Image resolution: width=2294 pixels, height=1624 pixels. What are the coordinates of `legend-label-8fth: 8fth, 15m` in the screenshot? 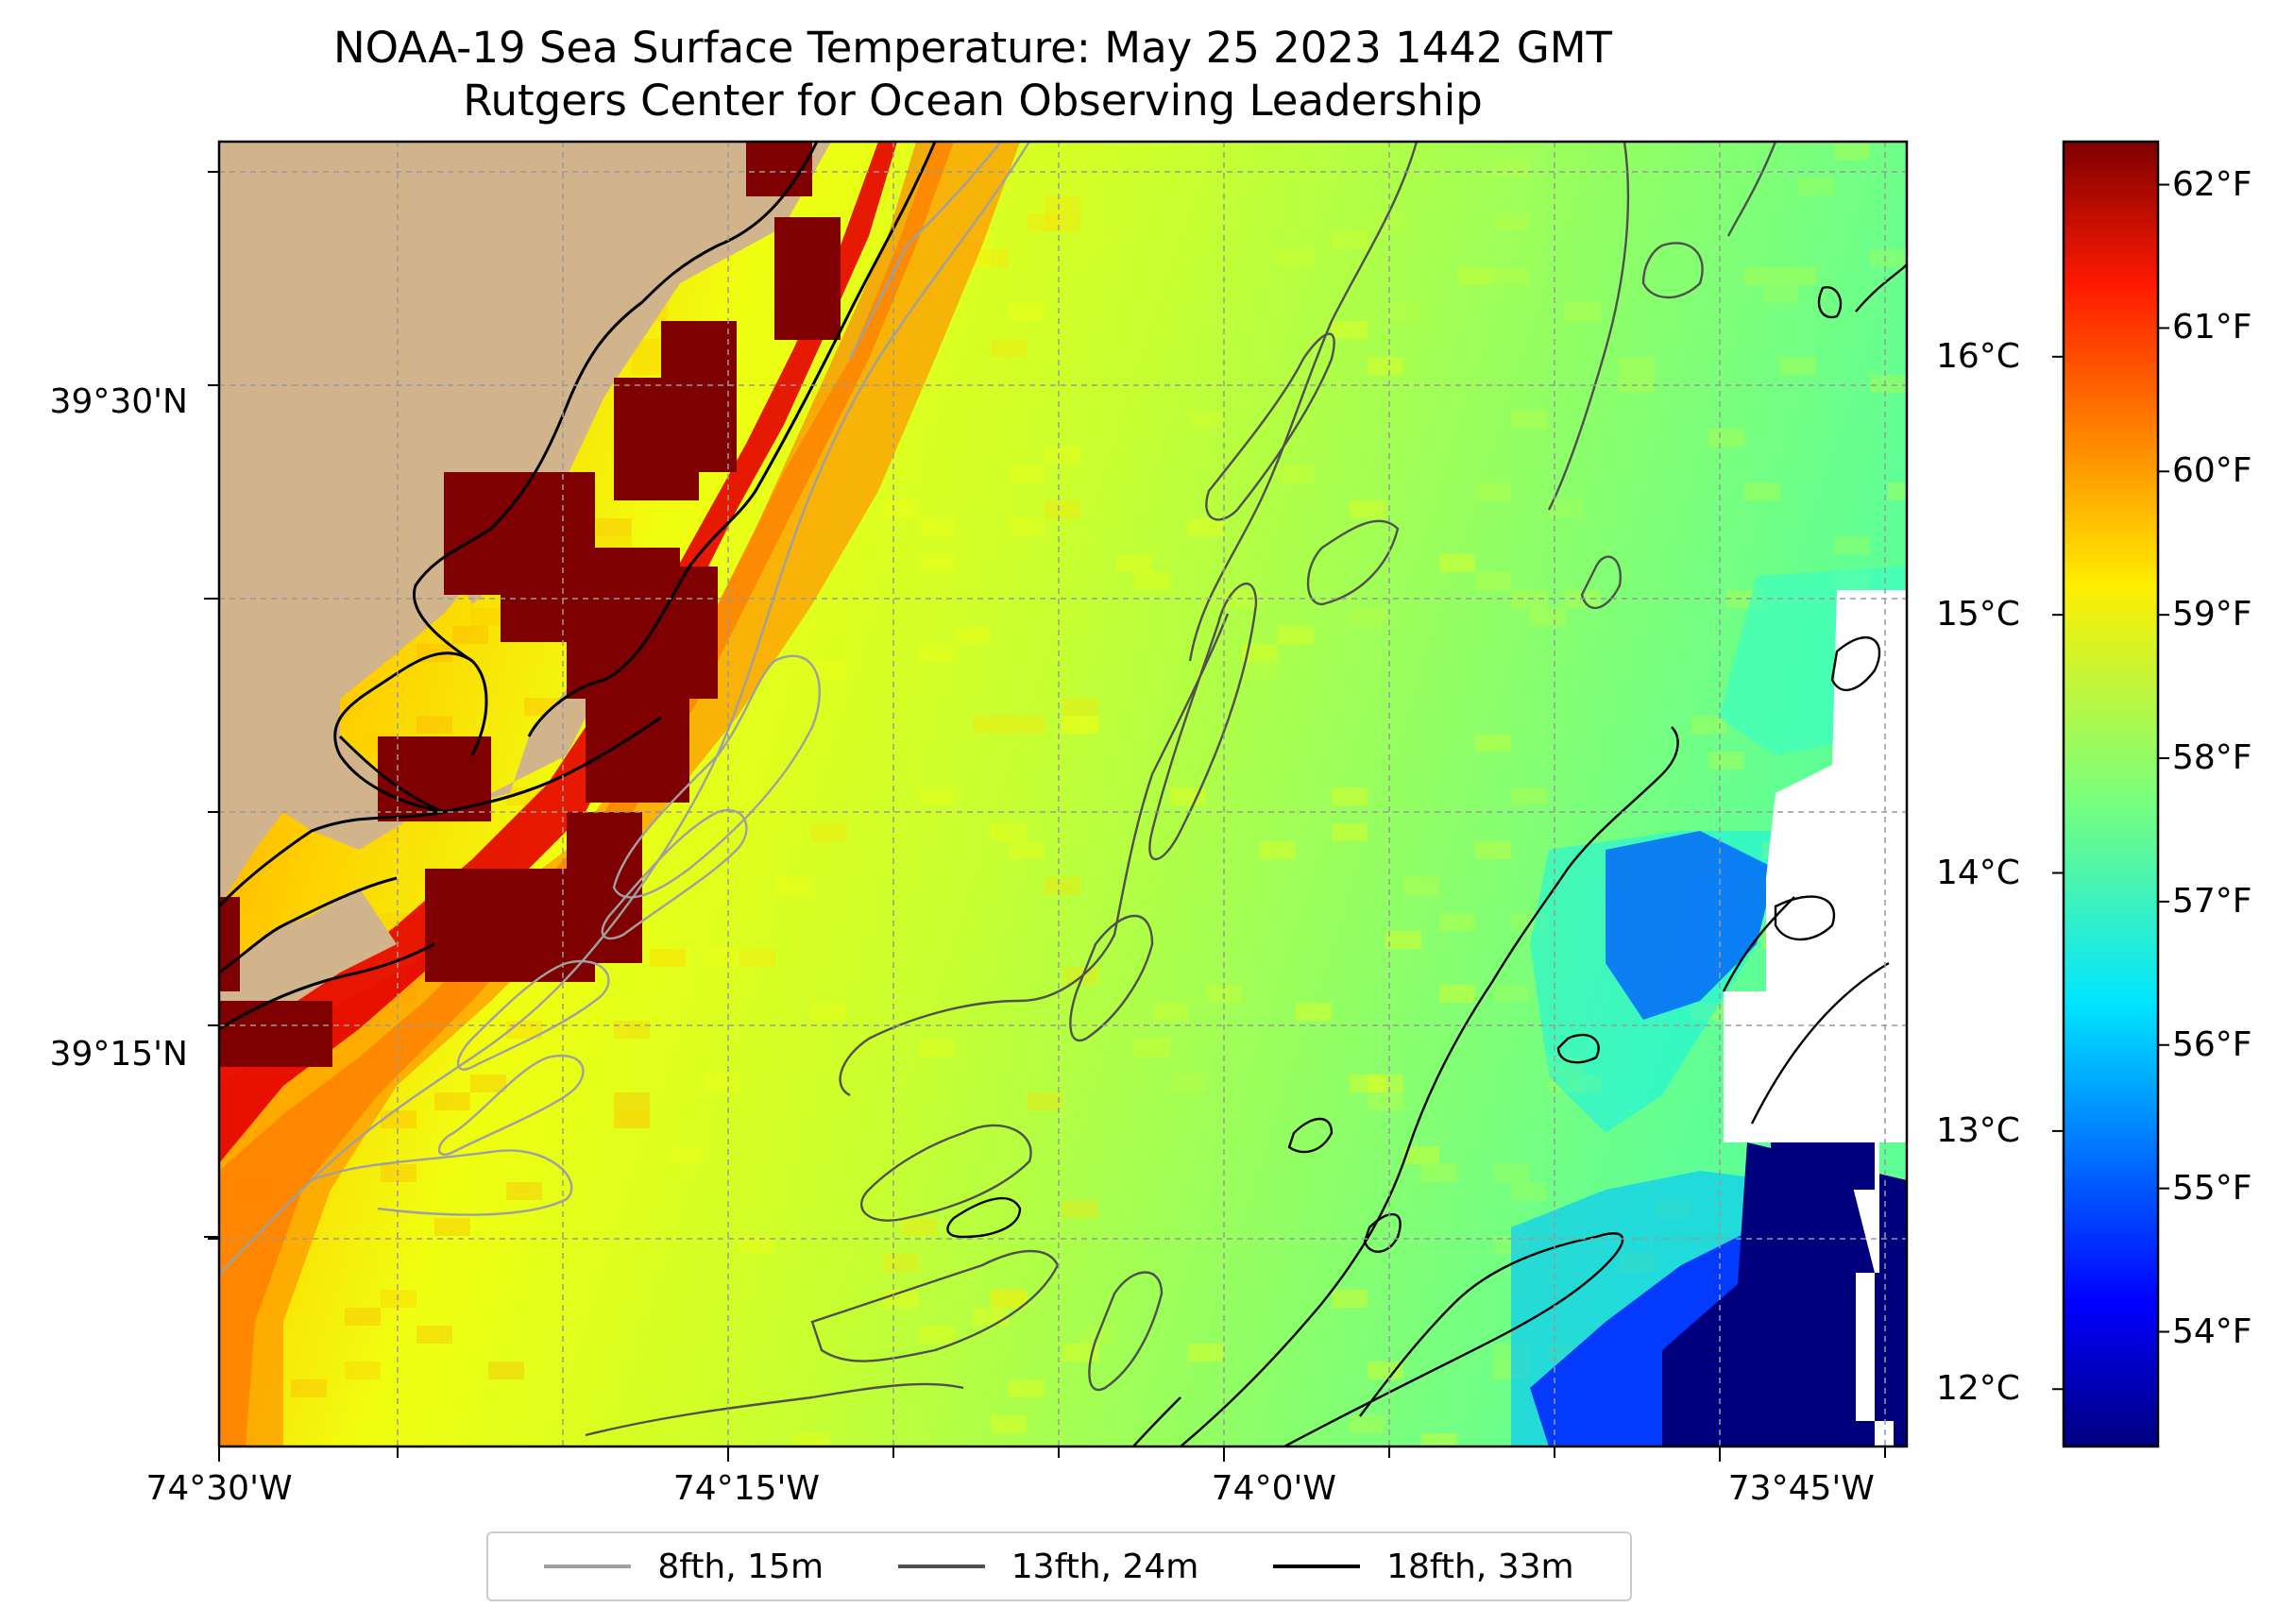 It's located at (740, 1566).